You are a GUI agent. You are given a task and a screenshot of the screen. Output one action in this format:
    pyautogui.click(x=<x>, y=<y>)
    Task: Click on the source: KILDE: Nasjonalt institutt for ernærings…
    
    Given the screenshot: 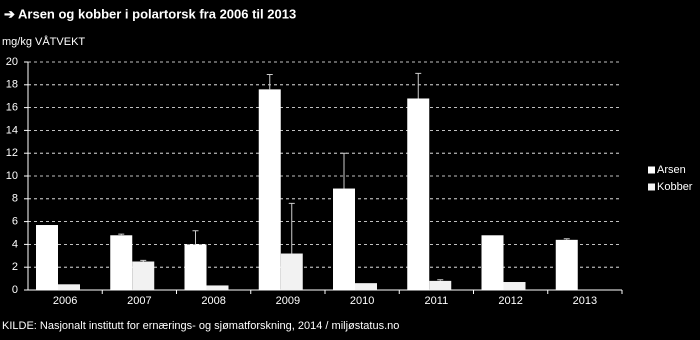 What is the action you would take?
    pyautogui.click(x=200, y=326)
    